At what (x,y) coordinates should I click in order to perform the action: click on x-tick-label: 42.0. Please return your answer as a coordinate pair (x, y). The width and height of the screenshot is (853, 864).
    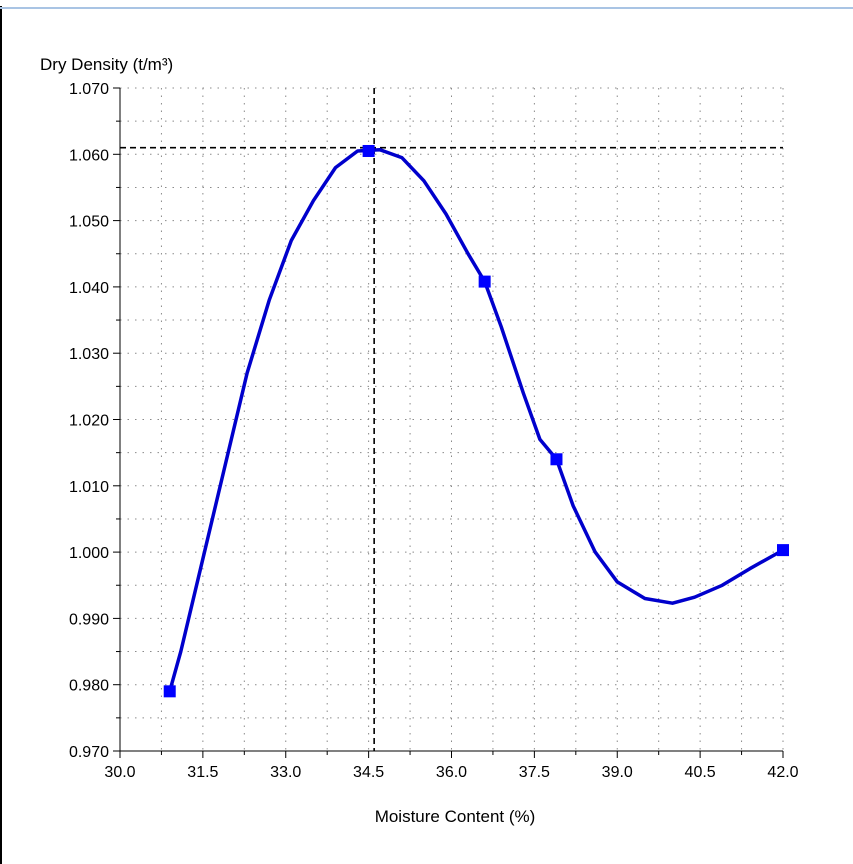
    Looking at the image, I should click on (782, 772).